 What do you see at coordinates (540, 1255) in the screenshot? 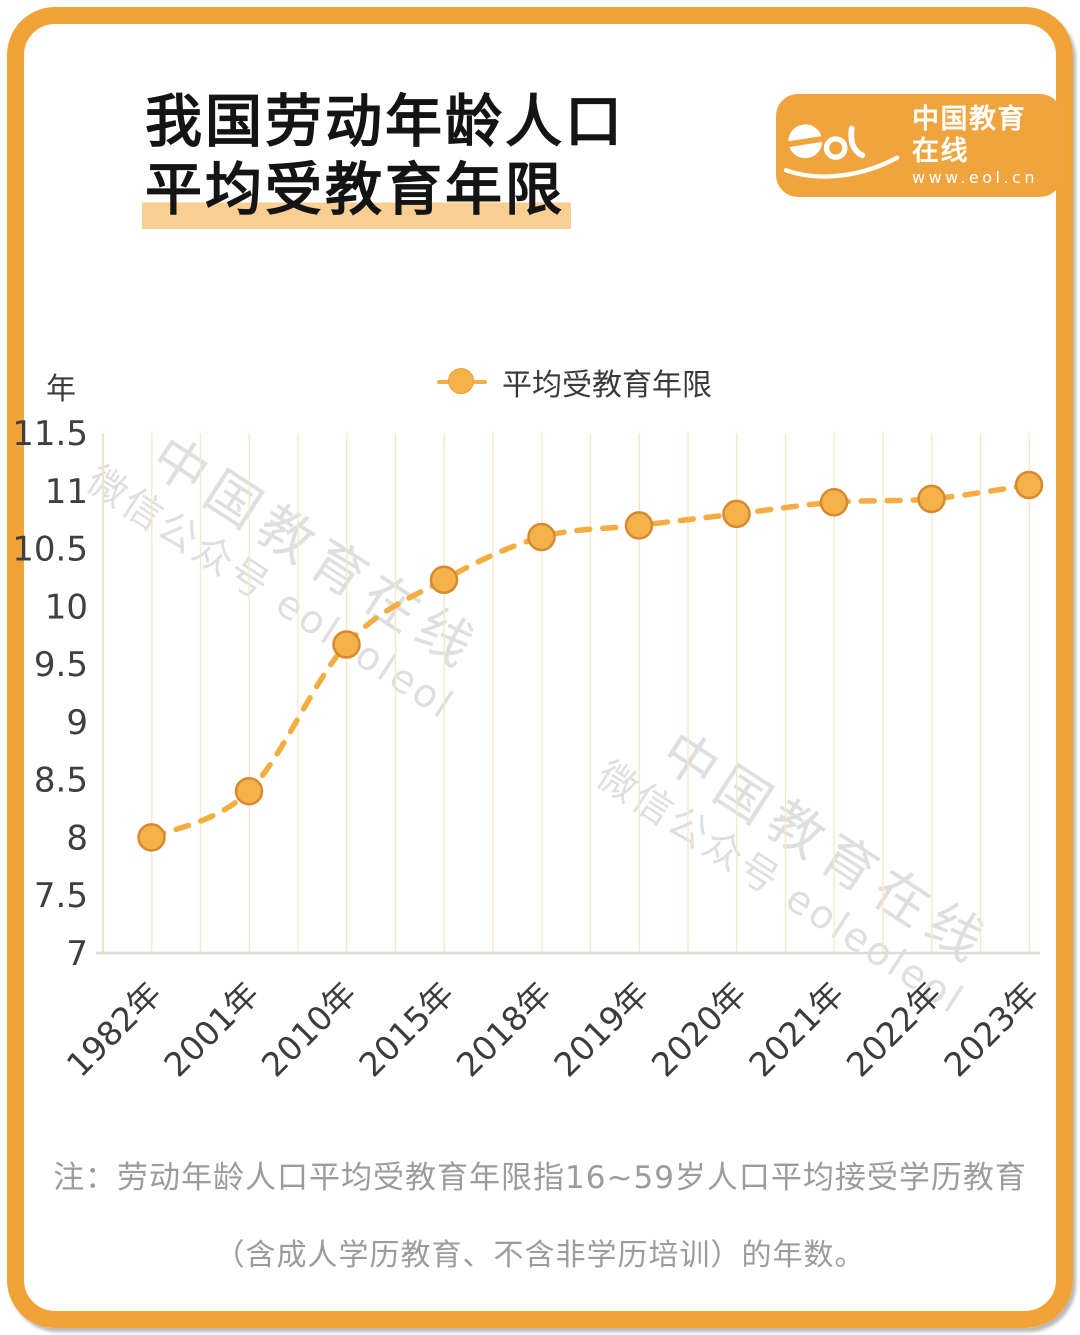
I see `footnote-line2: （含成人学历教育、不含非学历培训）的年数。` at bounding box center [540, 1255].